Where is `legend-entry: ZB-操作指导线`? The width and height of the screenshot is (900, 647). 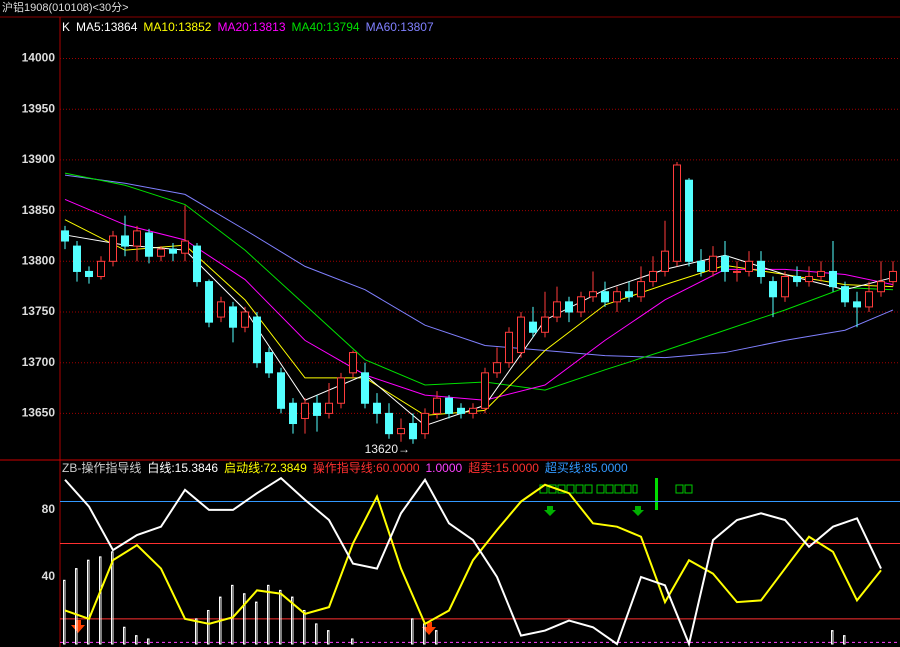 legend-entry: ZB-操作指导线 is located at coordinates (101, 467).